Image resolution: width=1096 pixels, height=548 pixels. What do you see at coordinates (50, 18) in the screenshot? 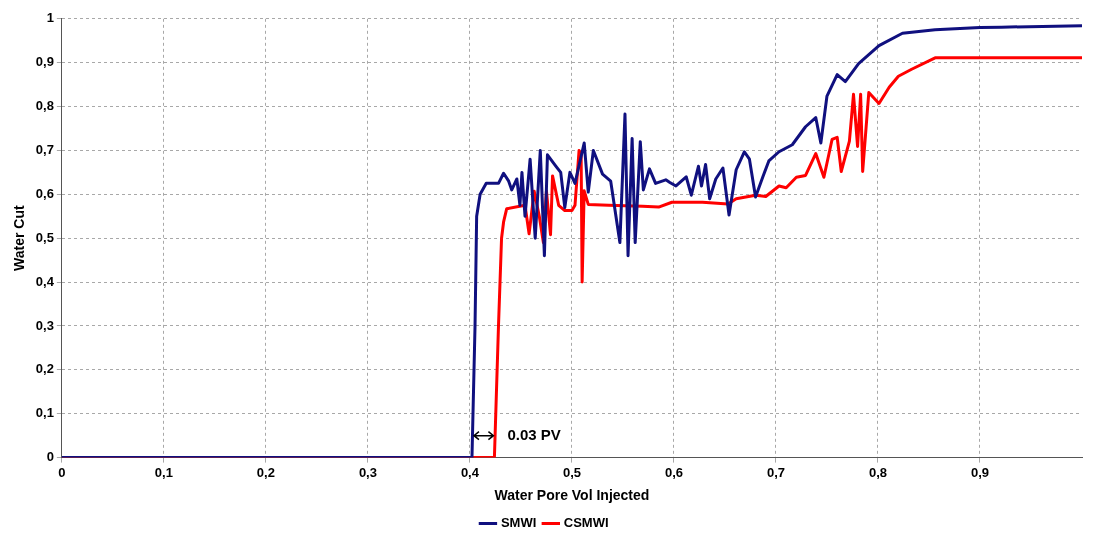
I see `y-tick-label: 1` at bounding box center [50, 18].